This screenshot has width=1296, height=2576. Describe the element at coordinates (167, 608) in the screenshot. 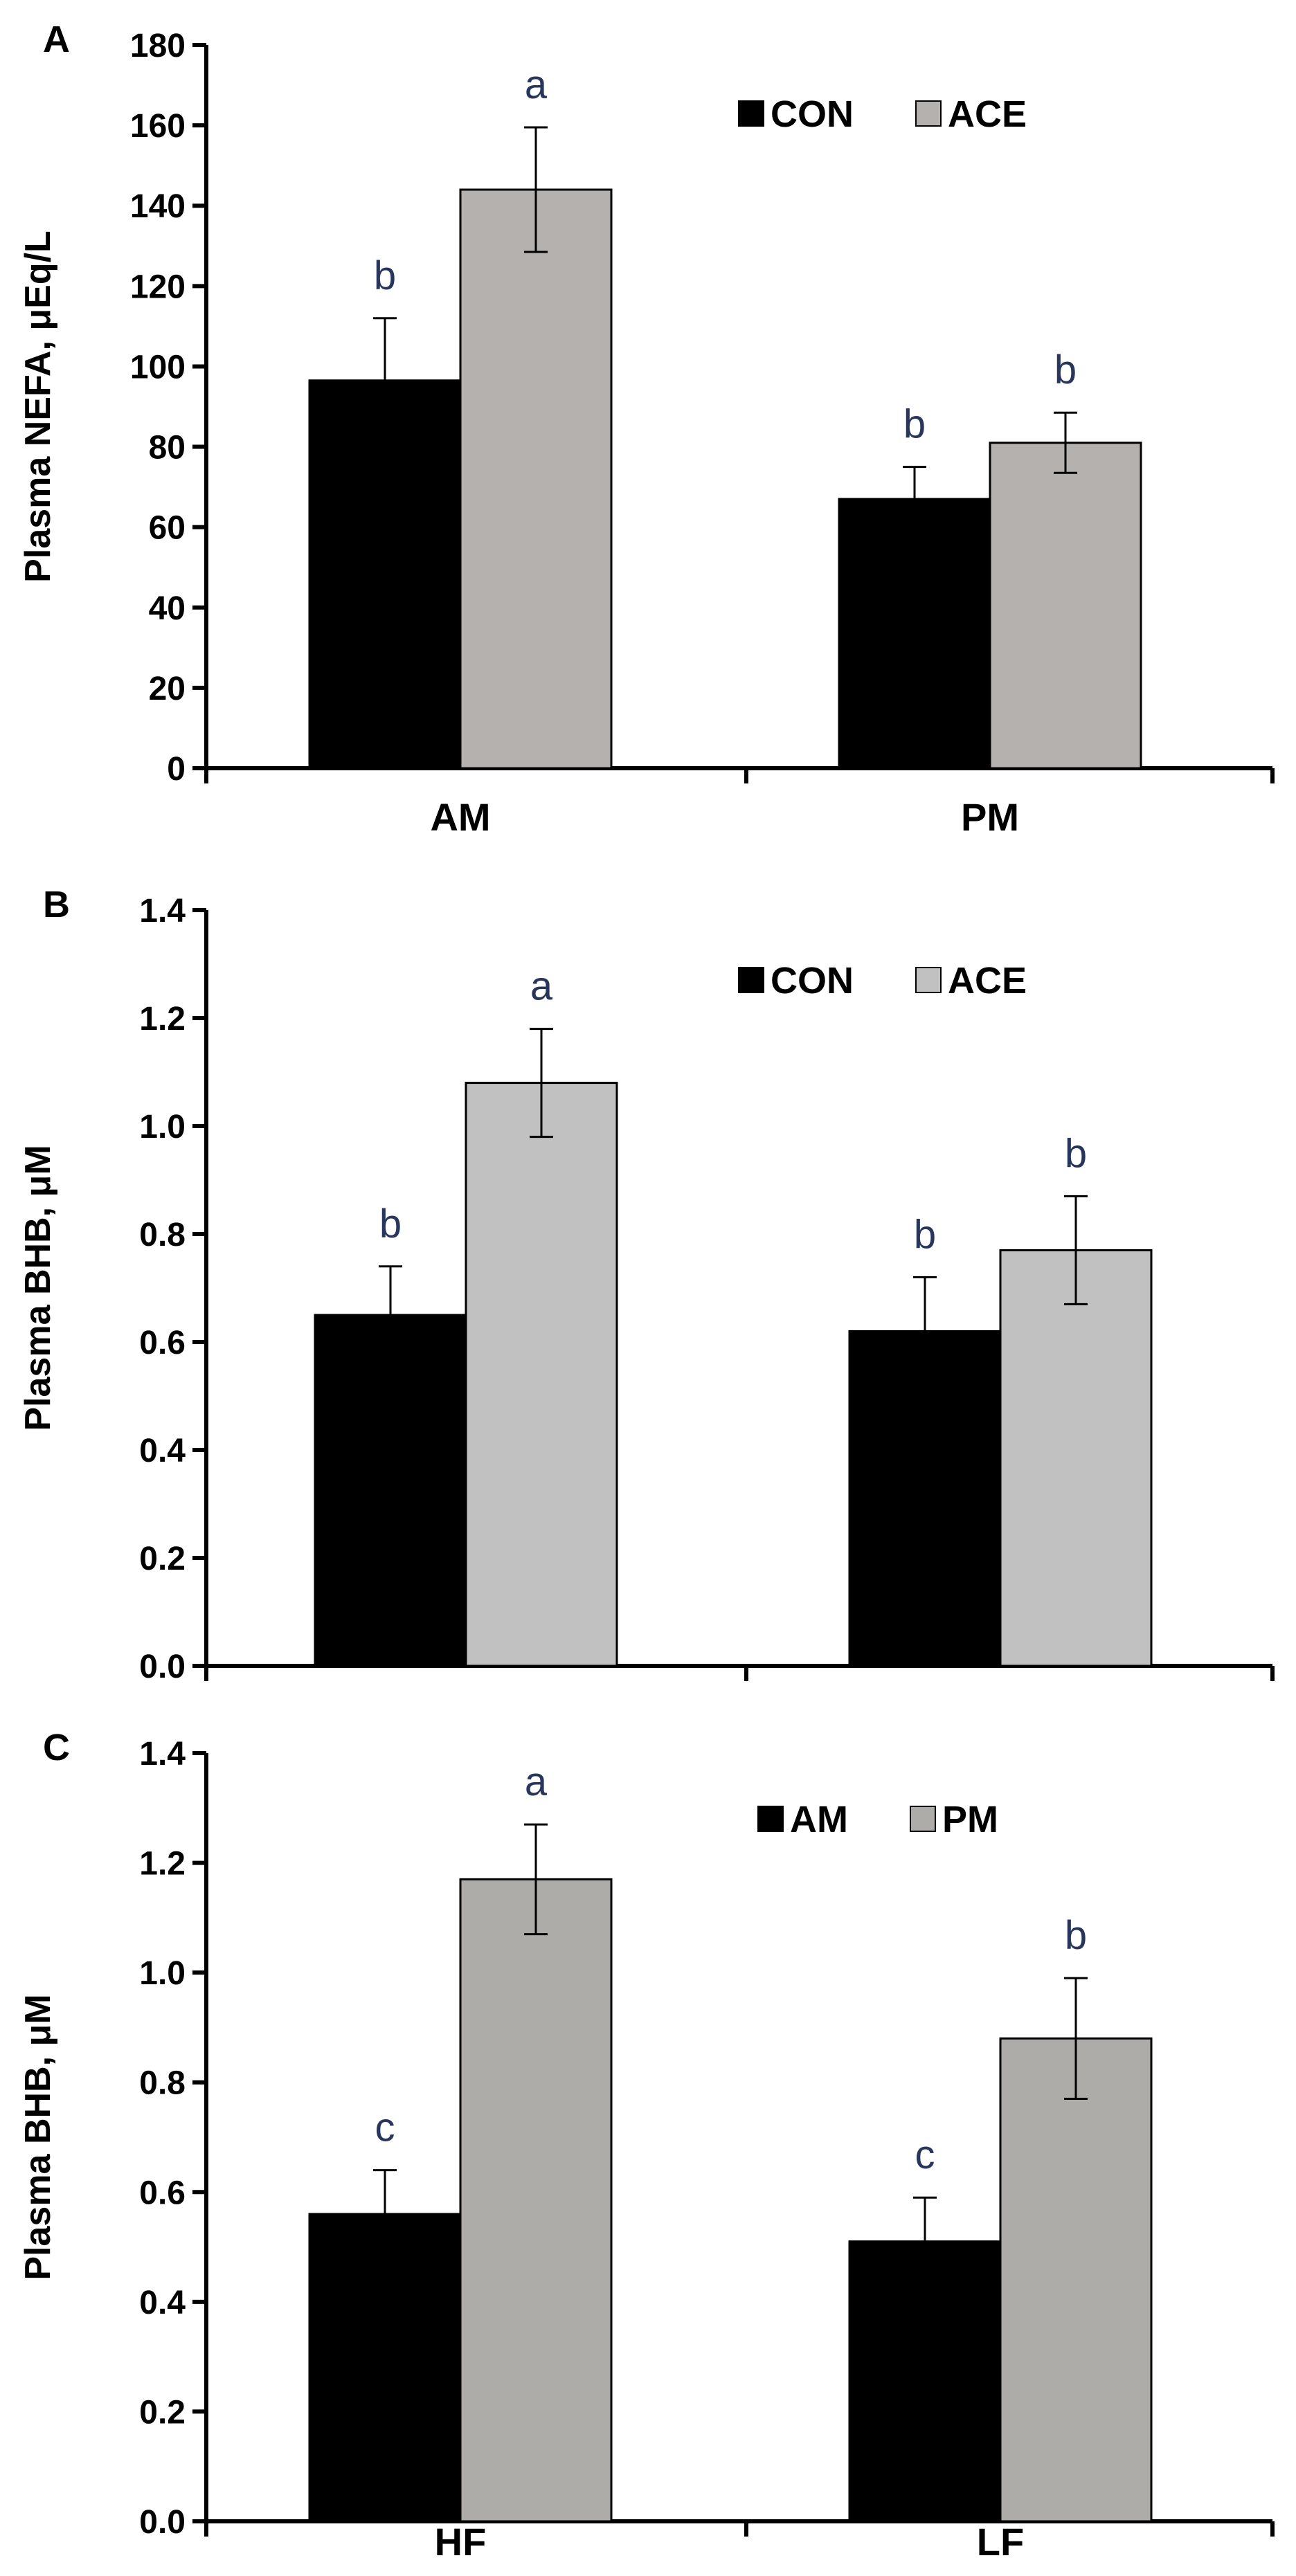

I see `y-tick-label: 40` at that location.